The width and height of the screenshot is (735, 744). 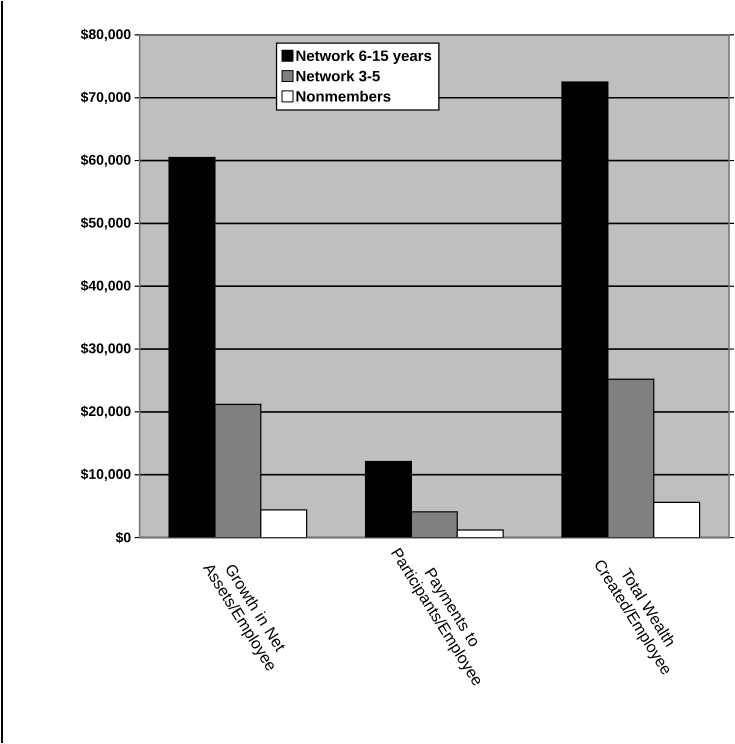 What do you see at coordinates (123, 538) in the screenshot?
I see `y-tick-label: $0` at bounding box center [123, 538].